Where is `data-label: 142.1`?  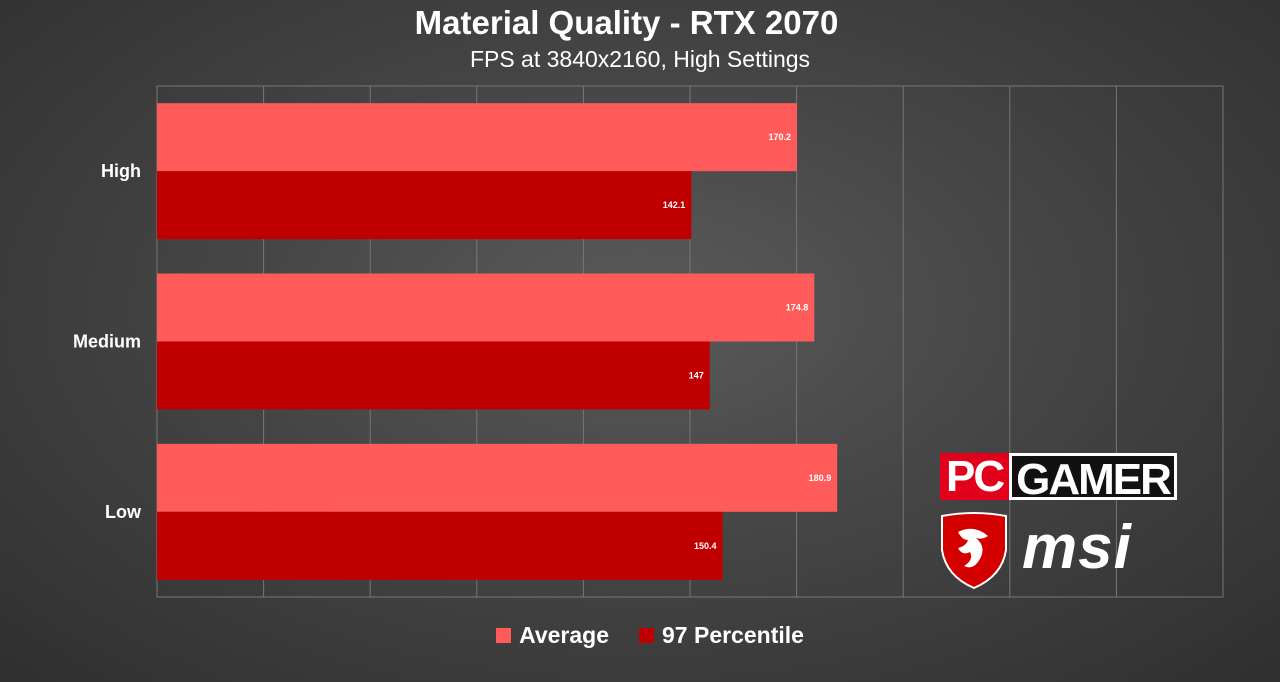
data-label: 142.1 is located at coordinates (674, 205).